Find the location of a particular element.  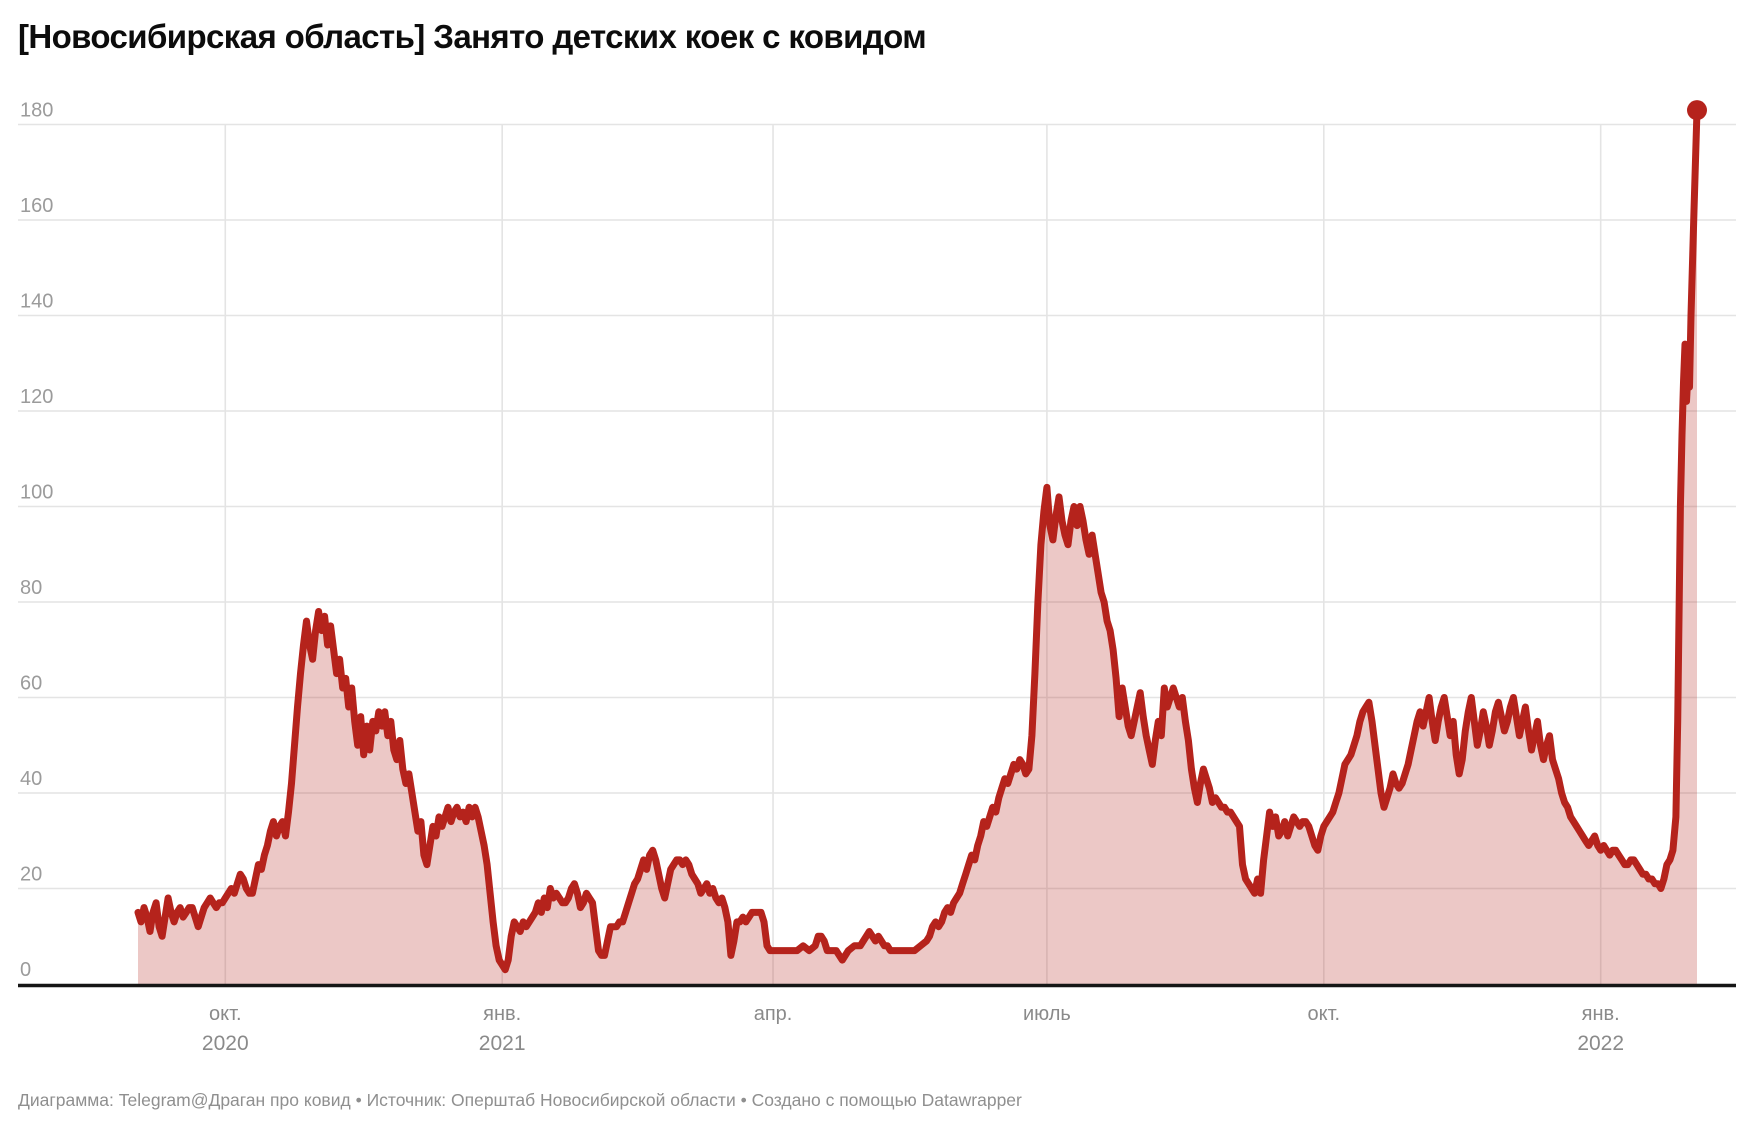

y-tick-label: 140 is located at coordinates (36, 302).